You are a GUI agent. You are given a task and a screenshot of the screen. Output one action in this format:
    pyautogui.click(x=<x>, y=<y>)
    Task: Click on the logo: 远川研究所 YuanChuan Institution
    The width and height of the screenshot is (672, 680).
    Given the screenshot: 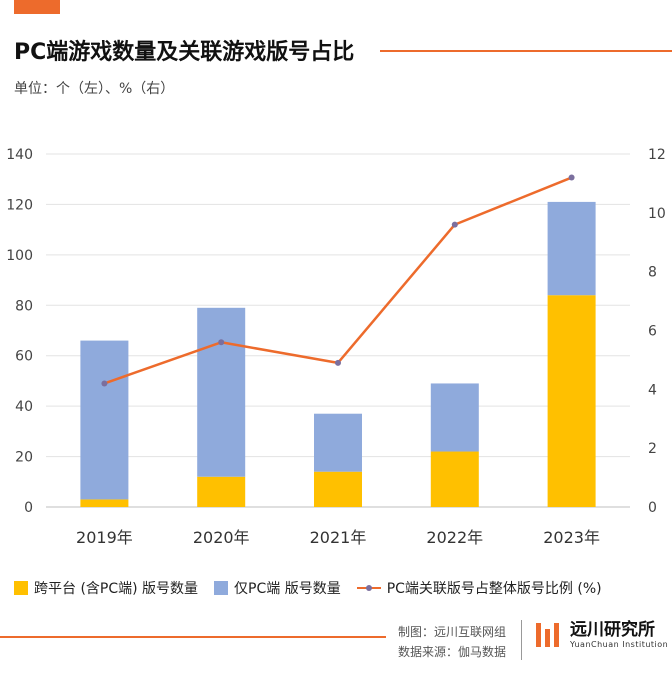 What is the action you would take?
    pyautogui.click(x=601, y=634)
    